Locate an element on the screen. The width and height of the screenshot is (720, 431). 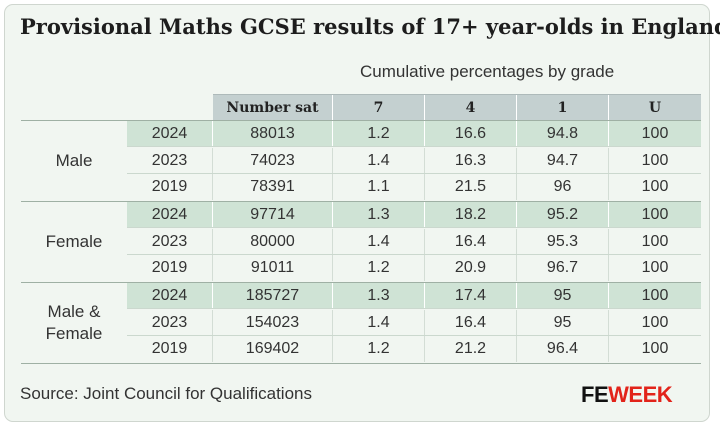
grade-1-cell: 96.7 is located at coordinates (563, 268).